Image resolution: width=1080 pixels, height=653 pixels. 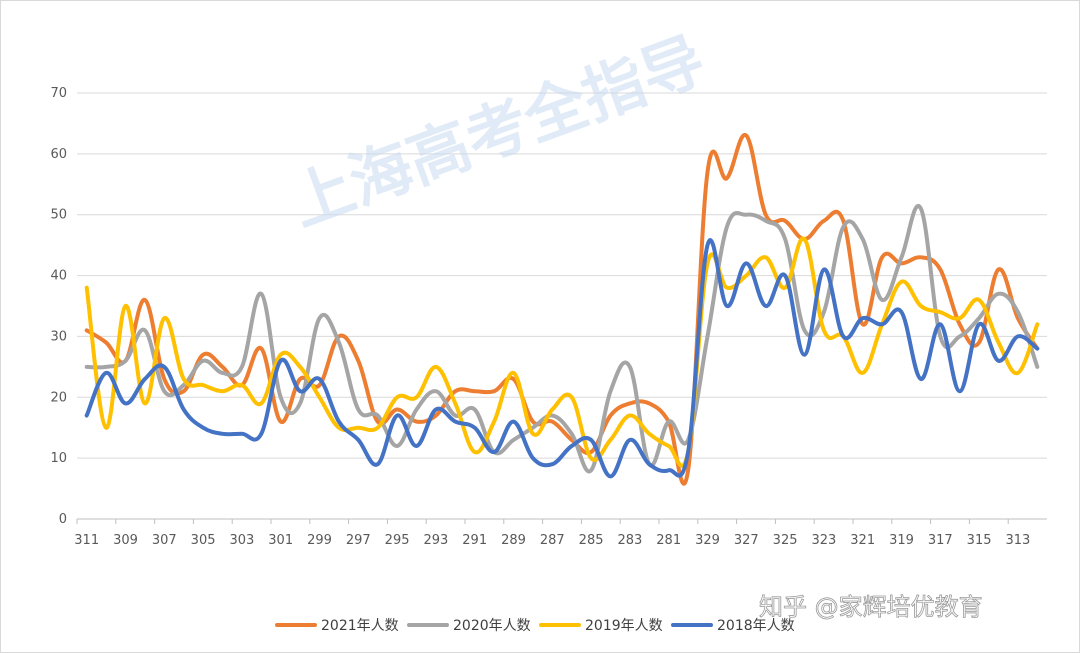 I want to click on x-tick-label: 325, so click(x=785, y=540).